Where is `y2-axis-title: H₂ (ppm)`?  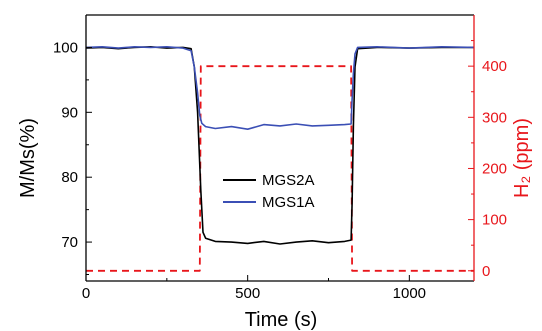 y2-axis-title: H₂ (ppm) is located at coordinates (522, 158).